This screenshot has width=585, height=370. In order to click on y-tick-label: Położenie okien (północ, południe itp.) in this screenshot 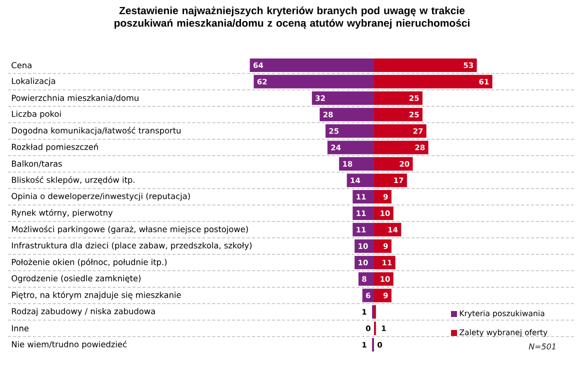, I will do `click(89, 262)`.